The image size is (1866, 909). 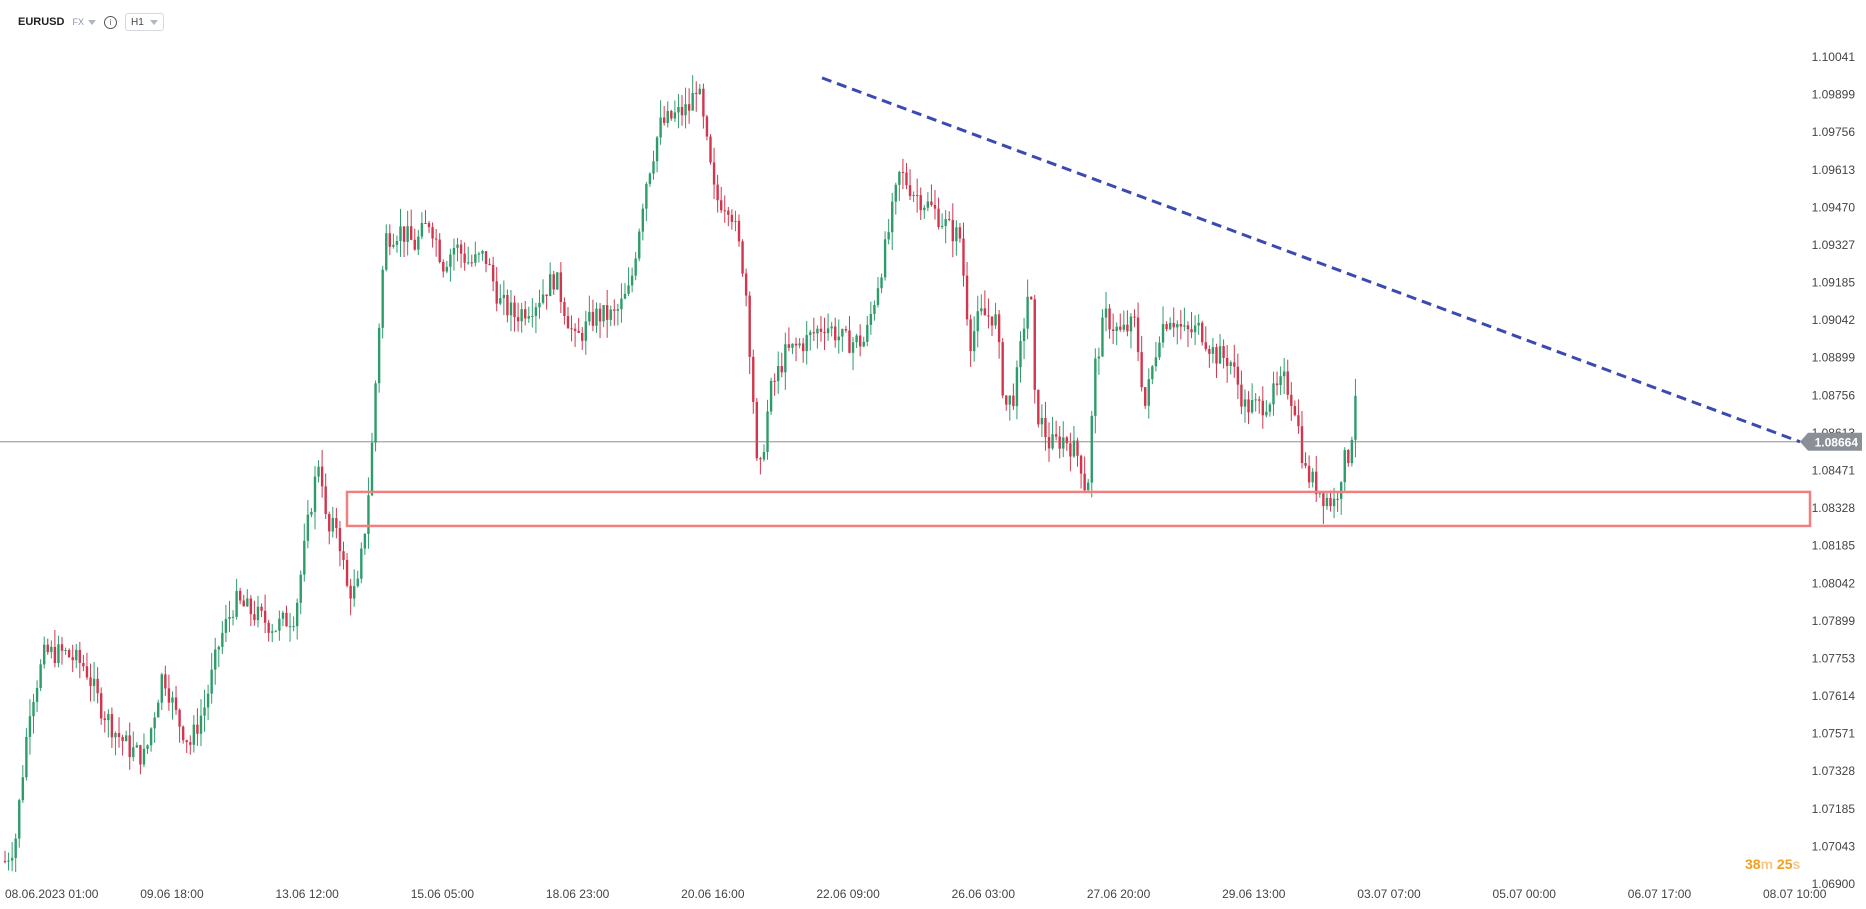 What do you see at coordinates (110, 22) in the screenshot?
I see `info-icon: i` at bounding box center [110, 22].